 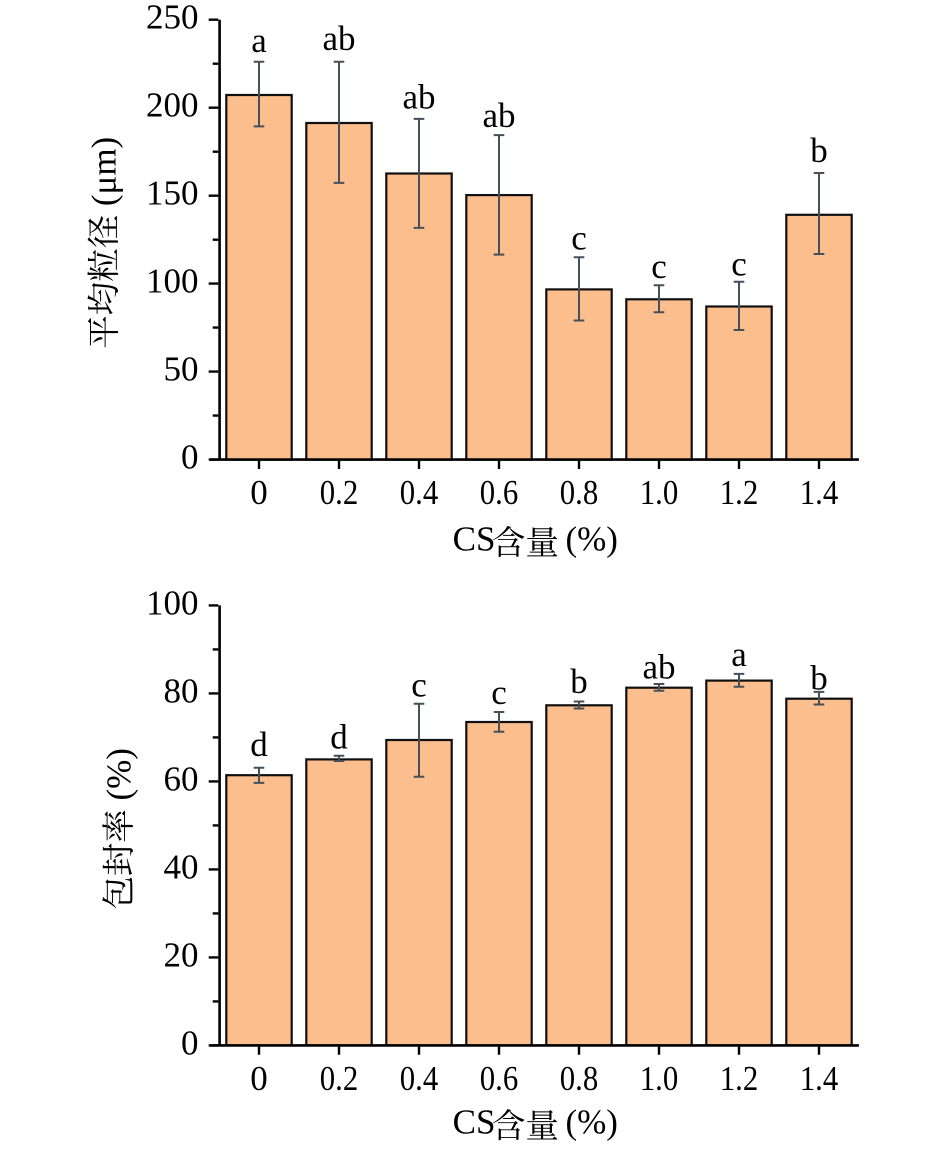 What do you see at coordinates (104, 171) in the screenshot?
I see `svg-text: (μm)` at bounding box center [104, 171].